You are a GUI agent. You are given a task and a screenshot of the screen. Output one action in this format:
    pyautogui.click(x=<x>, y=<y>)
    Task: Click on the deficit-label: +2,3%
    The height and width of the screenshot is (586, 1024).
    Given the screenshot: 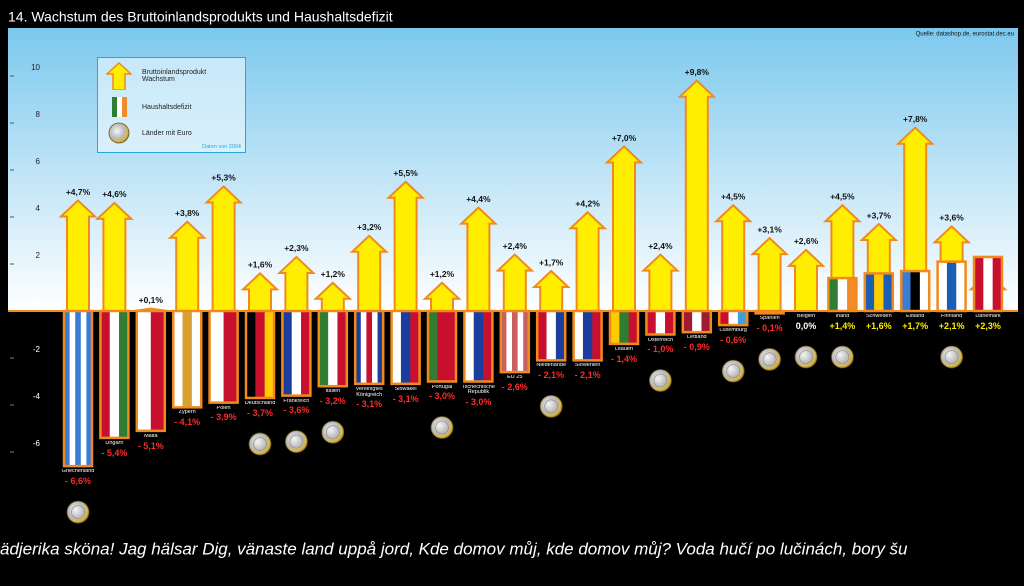 What is the action you would take?
    pyautogui.click(x=988, y=325)
    